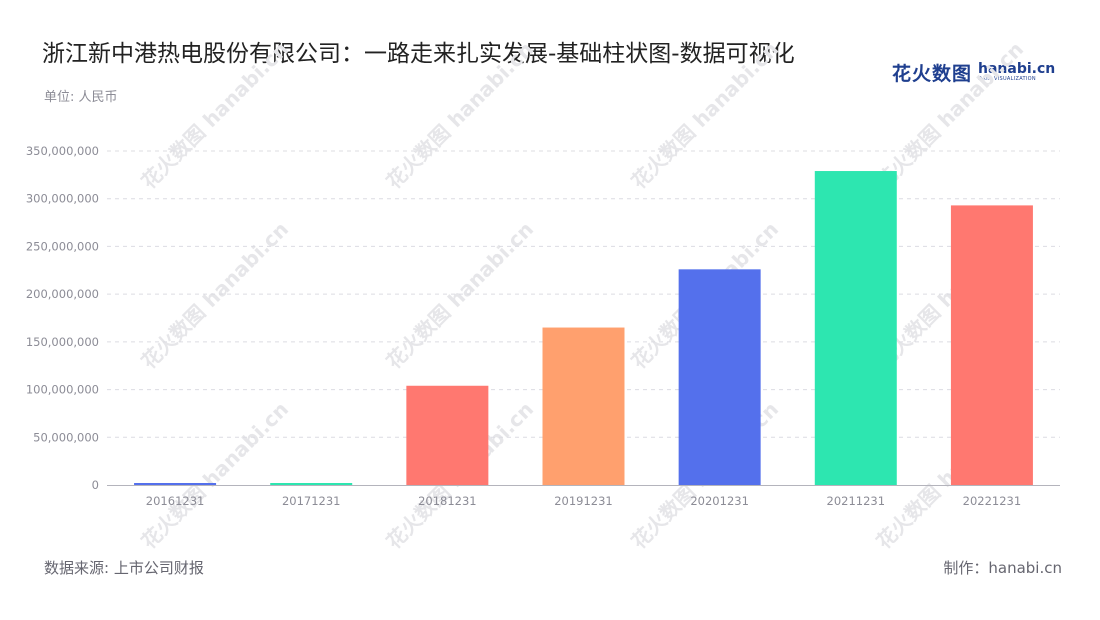 The height and width of the screenshot is (620, 1100). What do you see at coordinates (66, 437) in the screenshot?
I see `y-tick-label: 50,000,000` at bounding box center [66, 437].